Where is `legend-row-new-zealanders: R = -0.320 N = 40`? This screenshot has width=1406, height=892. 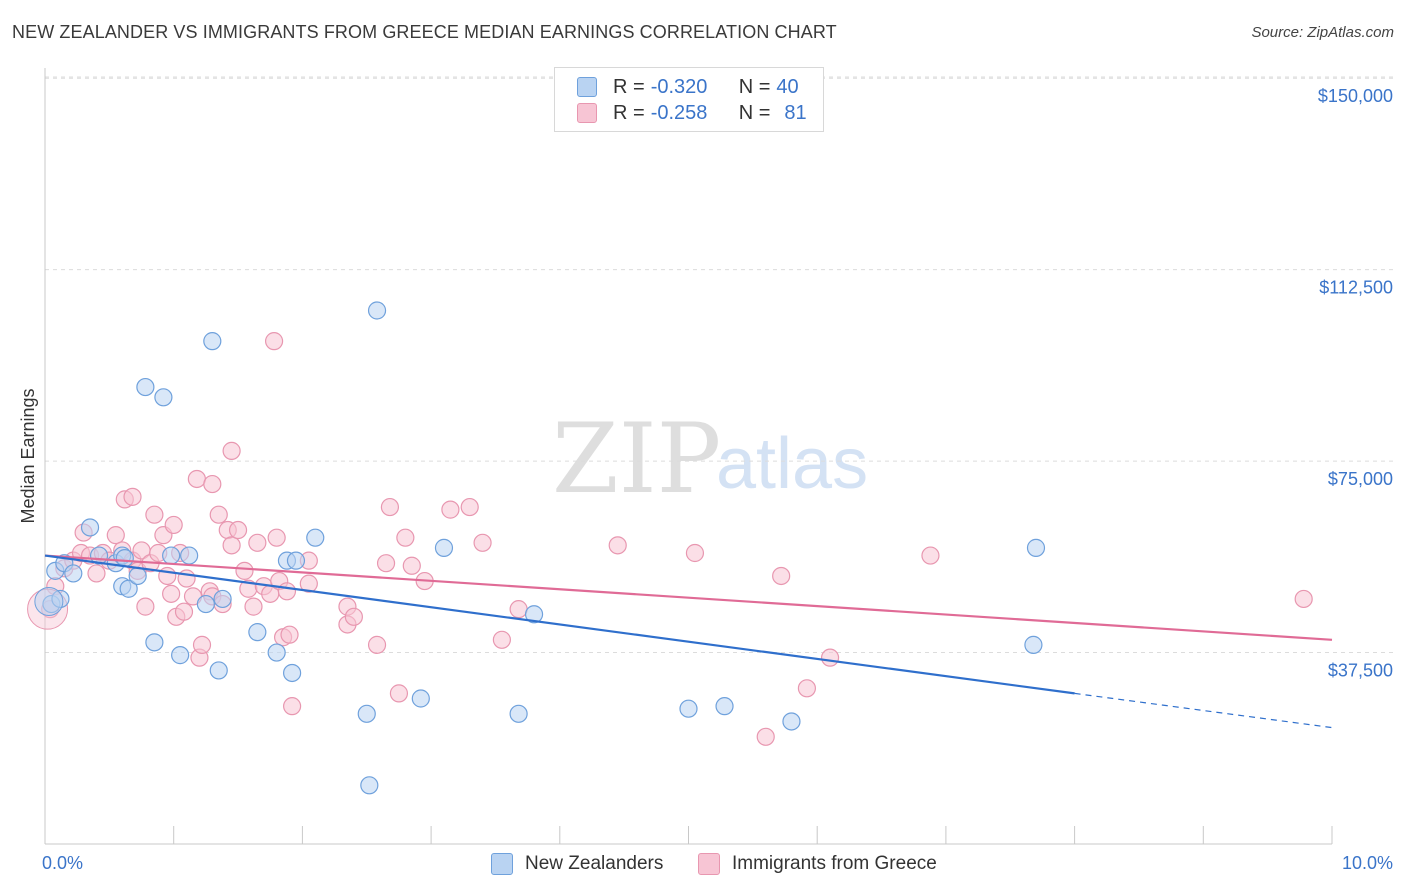
legend-row-new-zealanders: R = -0.320 N = 40 is located at coordinates (688, 87).